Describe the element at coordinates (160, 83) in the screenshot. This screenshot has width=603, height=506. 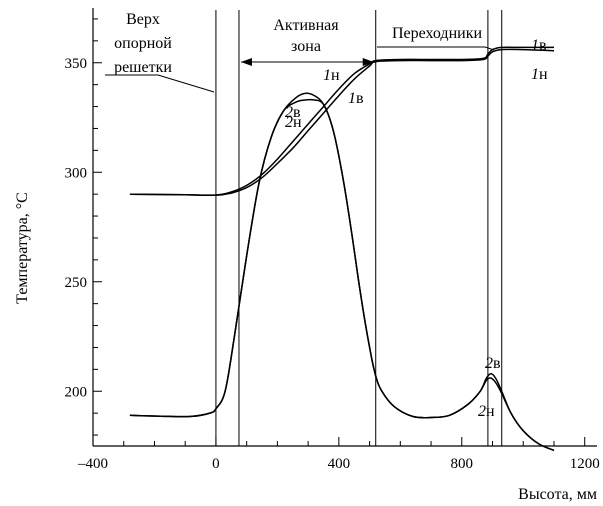
I see `leader-line-support-grid` at that location.